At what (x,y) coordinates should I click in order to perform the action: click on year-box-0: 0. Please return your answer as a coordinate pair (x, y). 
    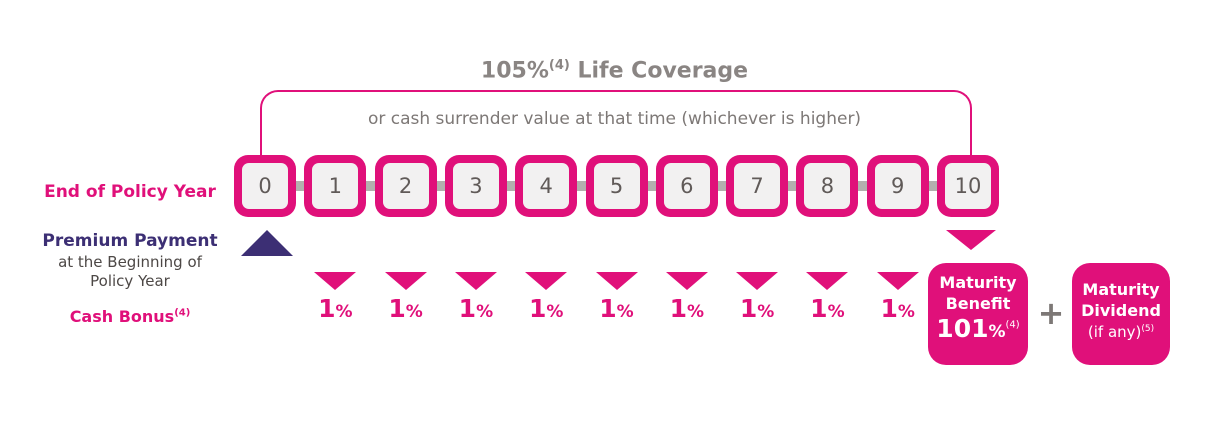
    Looking at the image, I should click on (265, 186).